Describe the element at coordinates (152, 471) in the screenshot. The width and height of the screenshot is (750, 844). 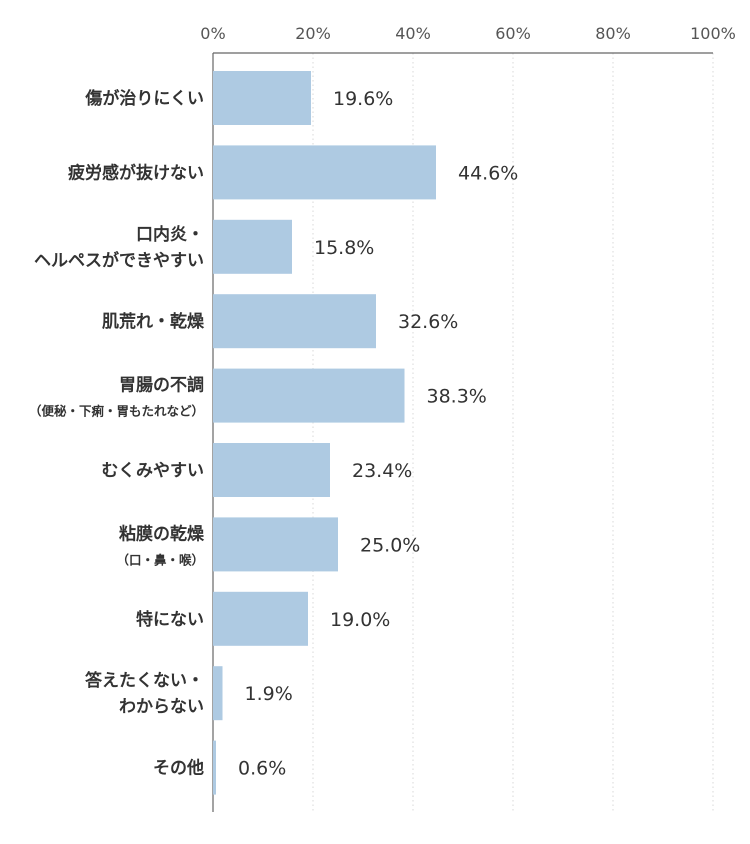
I see `y-tick-label: むくみやすい` at that location.